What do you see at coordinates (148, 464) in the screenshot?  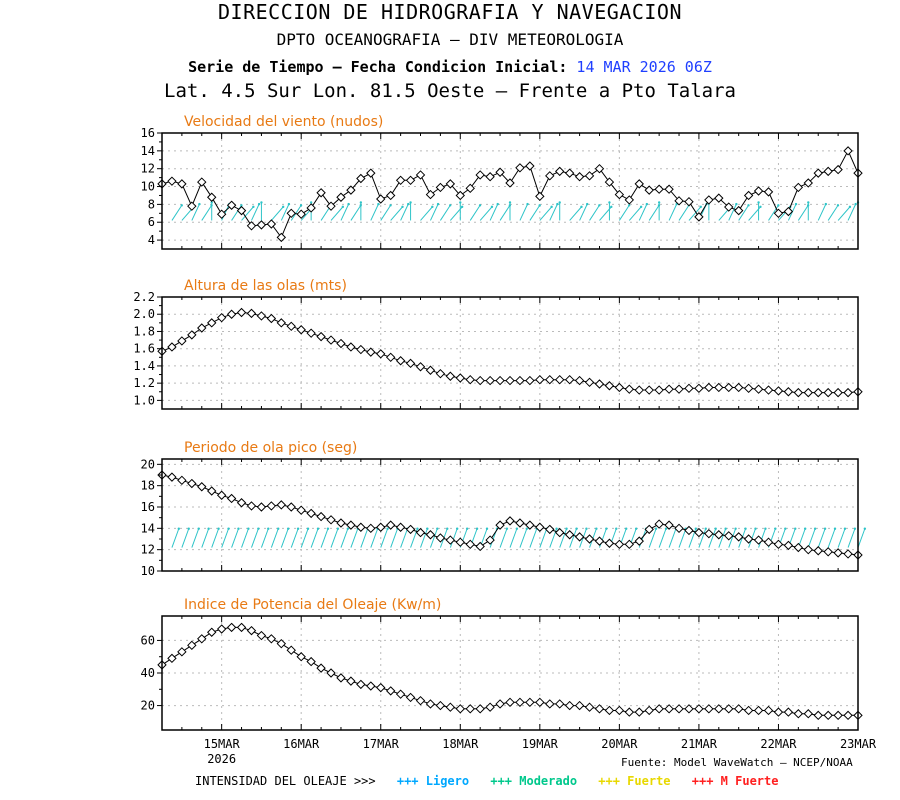 I see `y-tick-label: 20` at bounding box center [148, 464].